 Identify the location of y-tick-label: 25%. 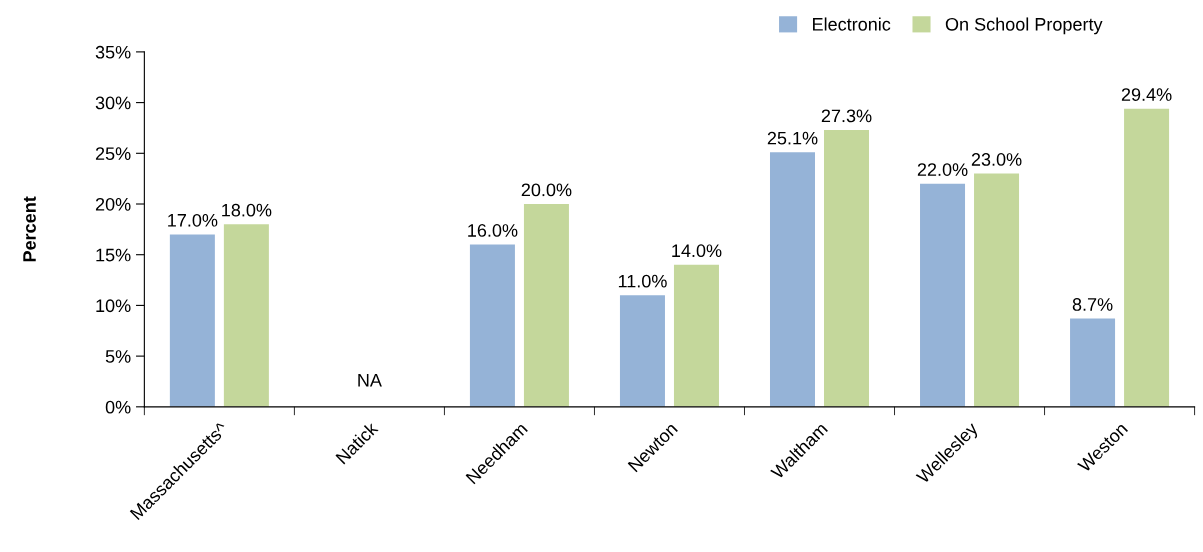
(113, 154).